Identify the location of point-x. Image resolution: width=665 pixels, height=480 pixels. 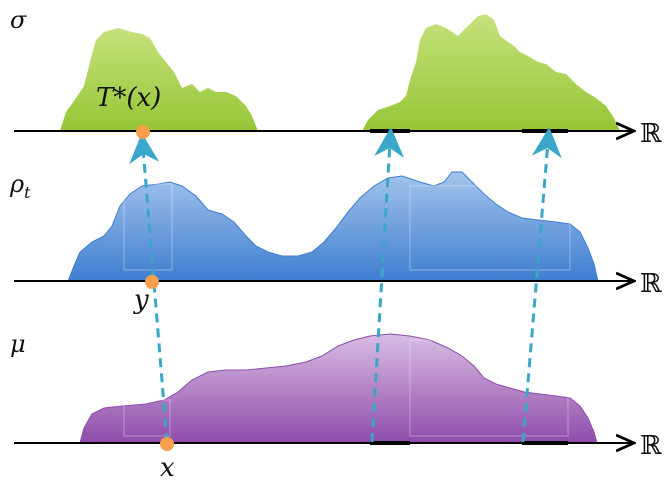
(167, 444).